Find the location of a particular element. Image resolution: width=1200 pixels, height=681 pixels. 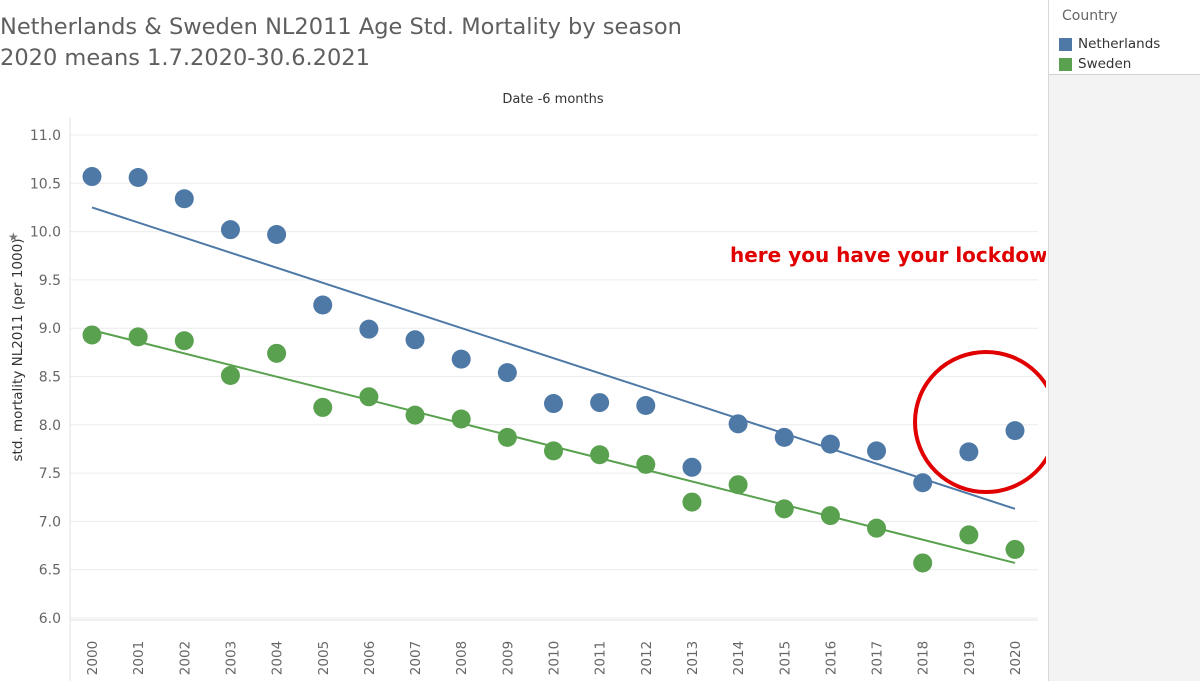

point-netherlands-2020 is located at coordinates (1015, 431).